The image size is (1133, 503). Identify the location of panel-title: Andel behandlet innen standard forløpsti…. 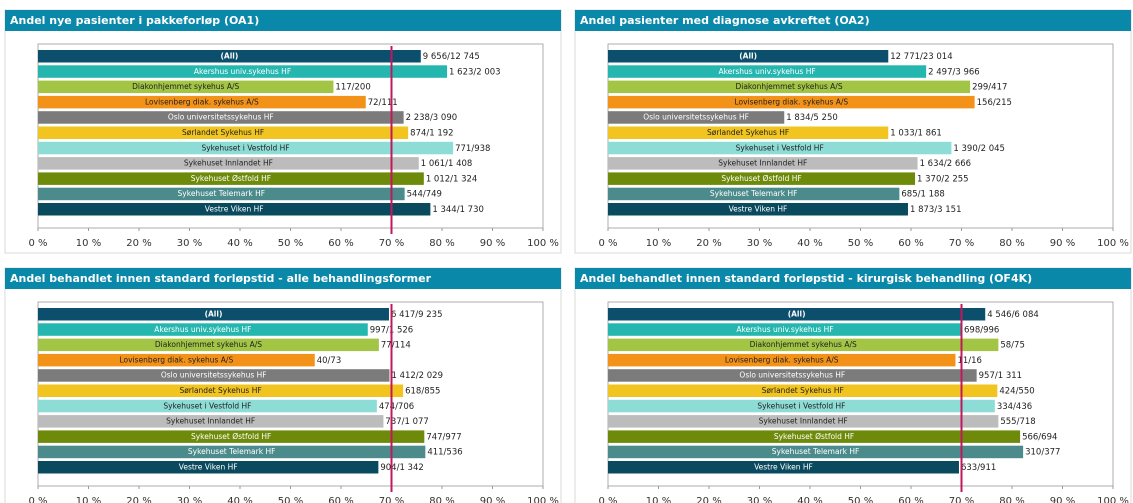
(221, 278).